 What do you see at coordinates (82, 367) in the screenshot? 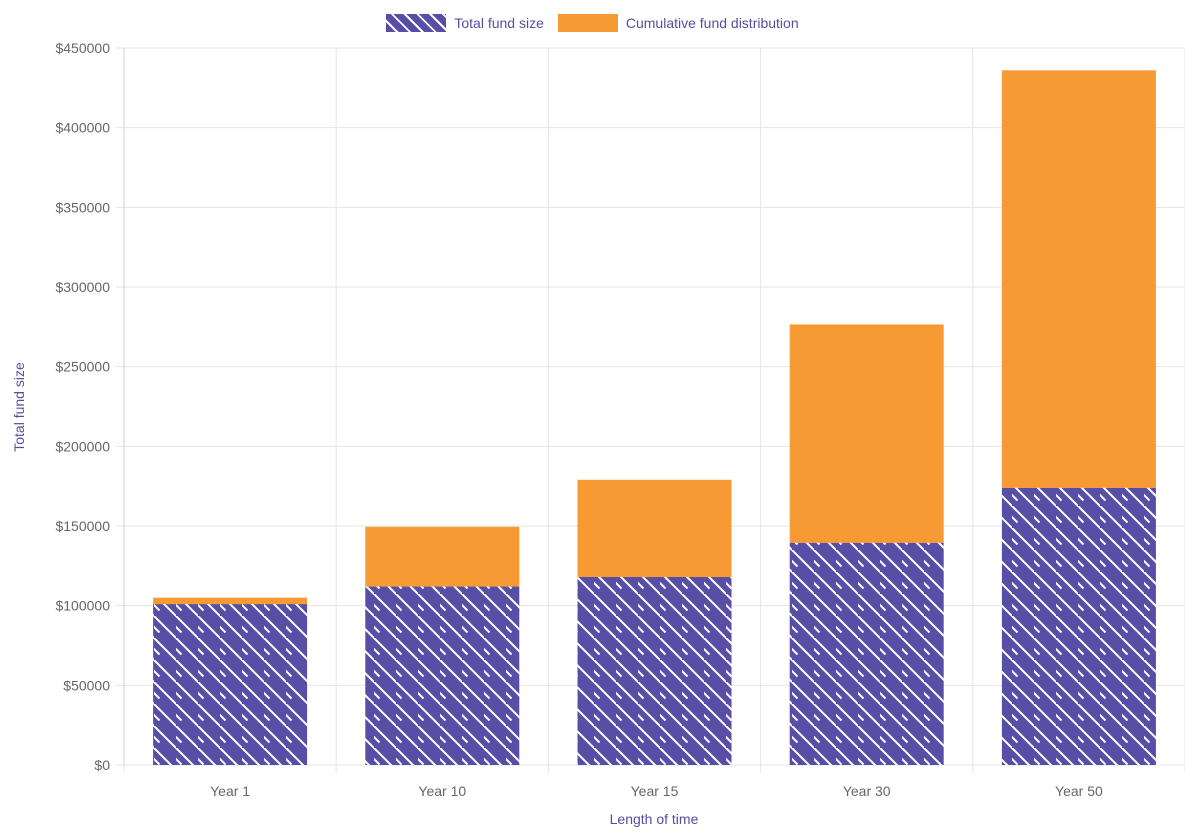
I see `y-tick-label: $250000` at bounding box center [82, 367].